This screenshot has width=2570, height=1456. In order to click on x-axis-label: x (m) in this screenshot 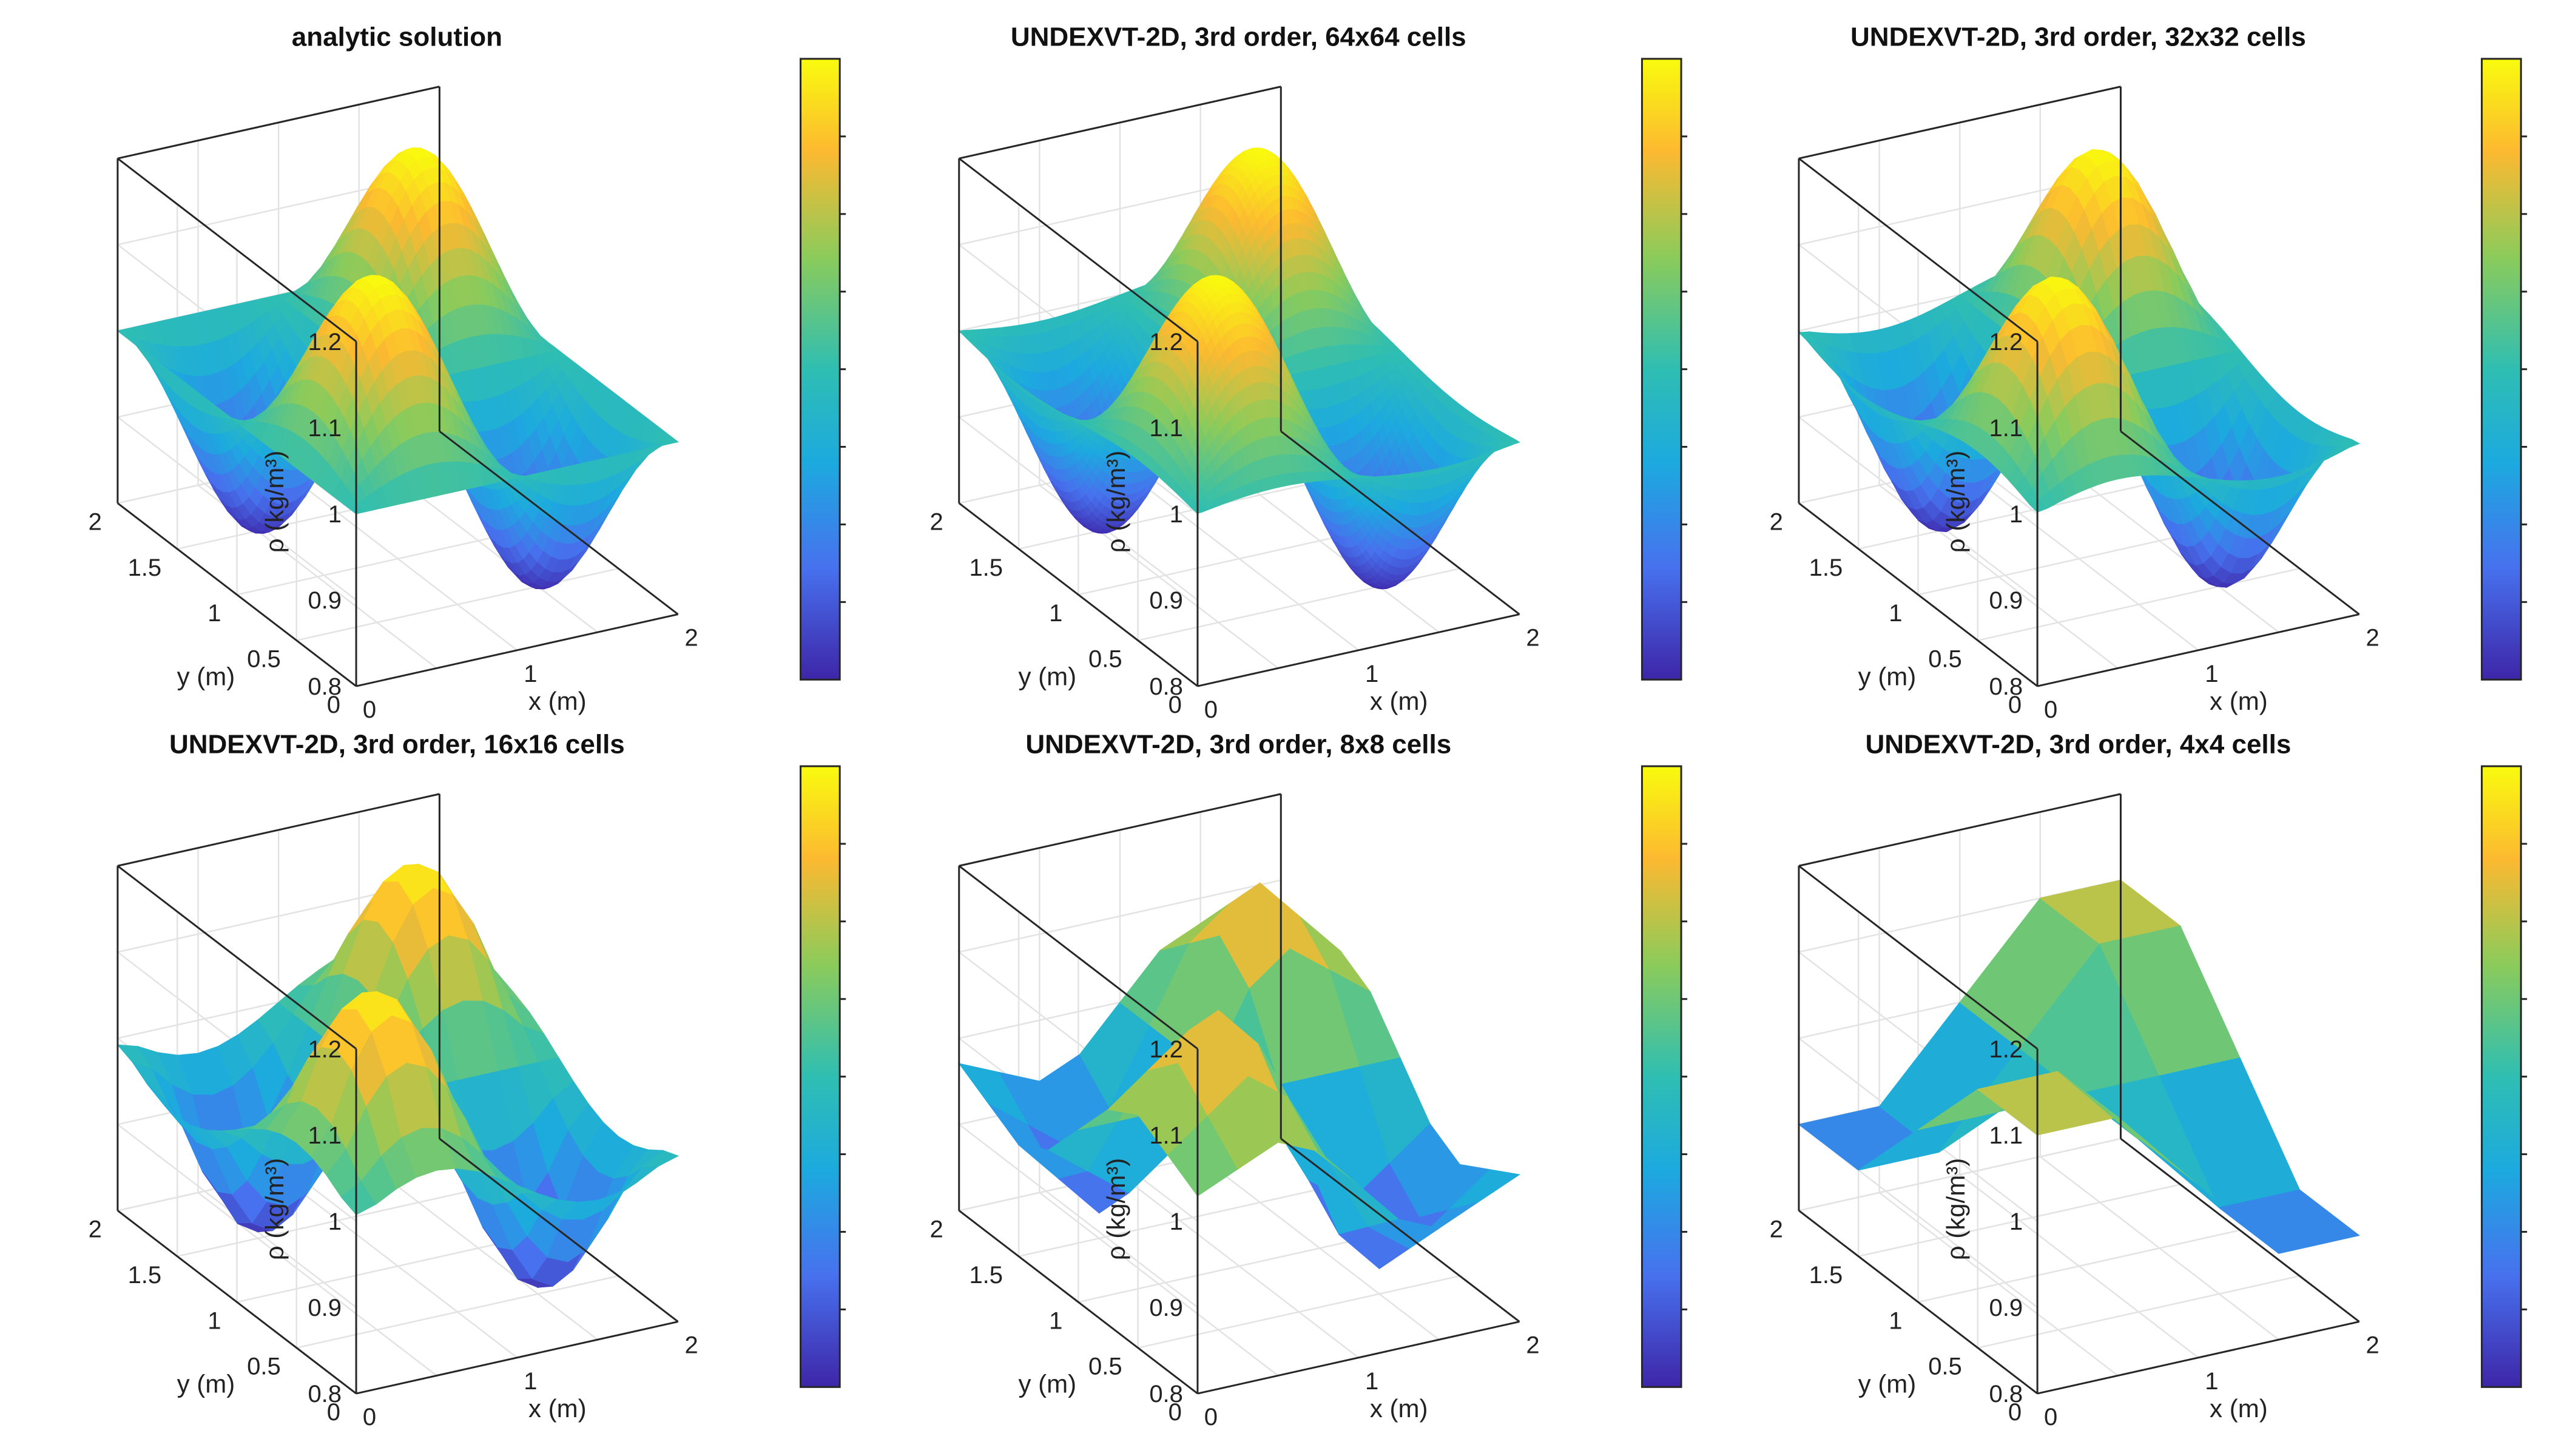, I will do `click(557, 701)`.